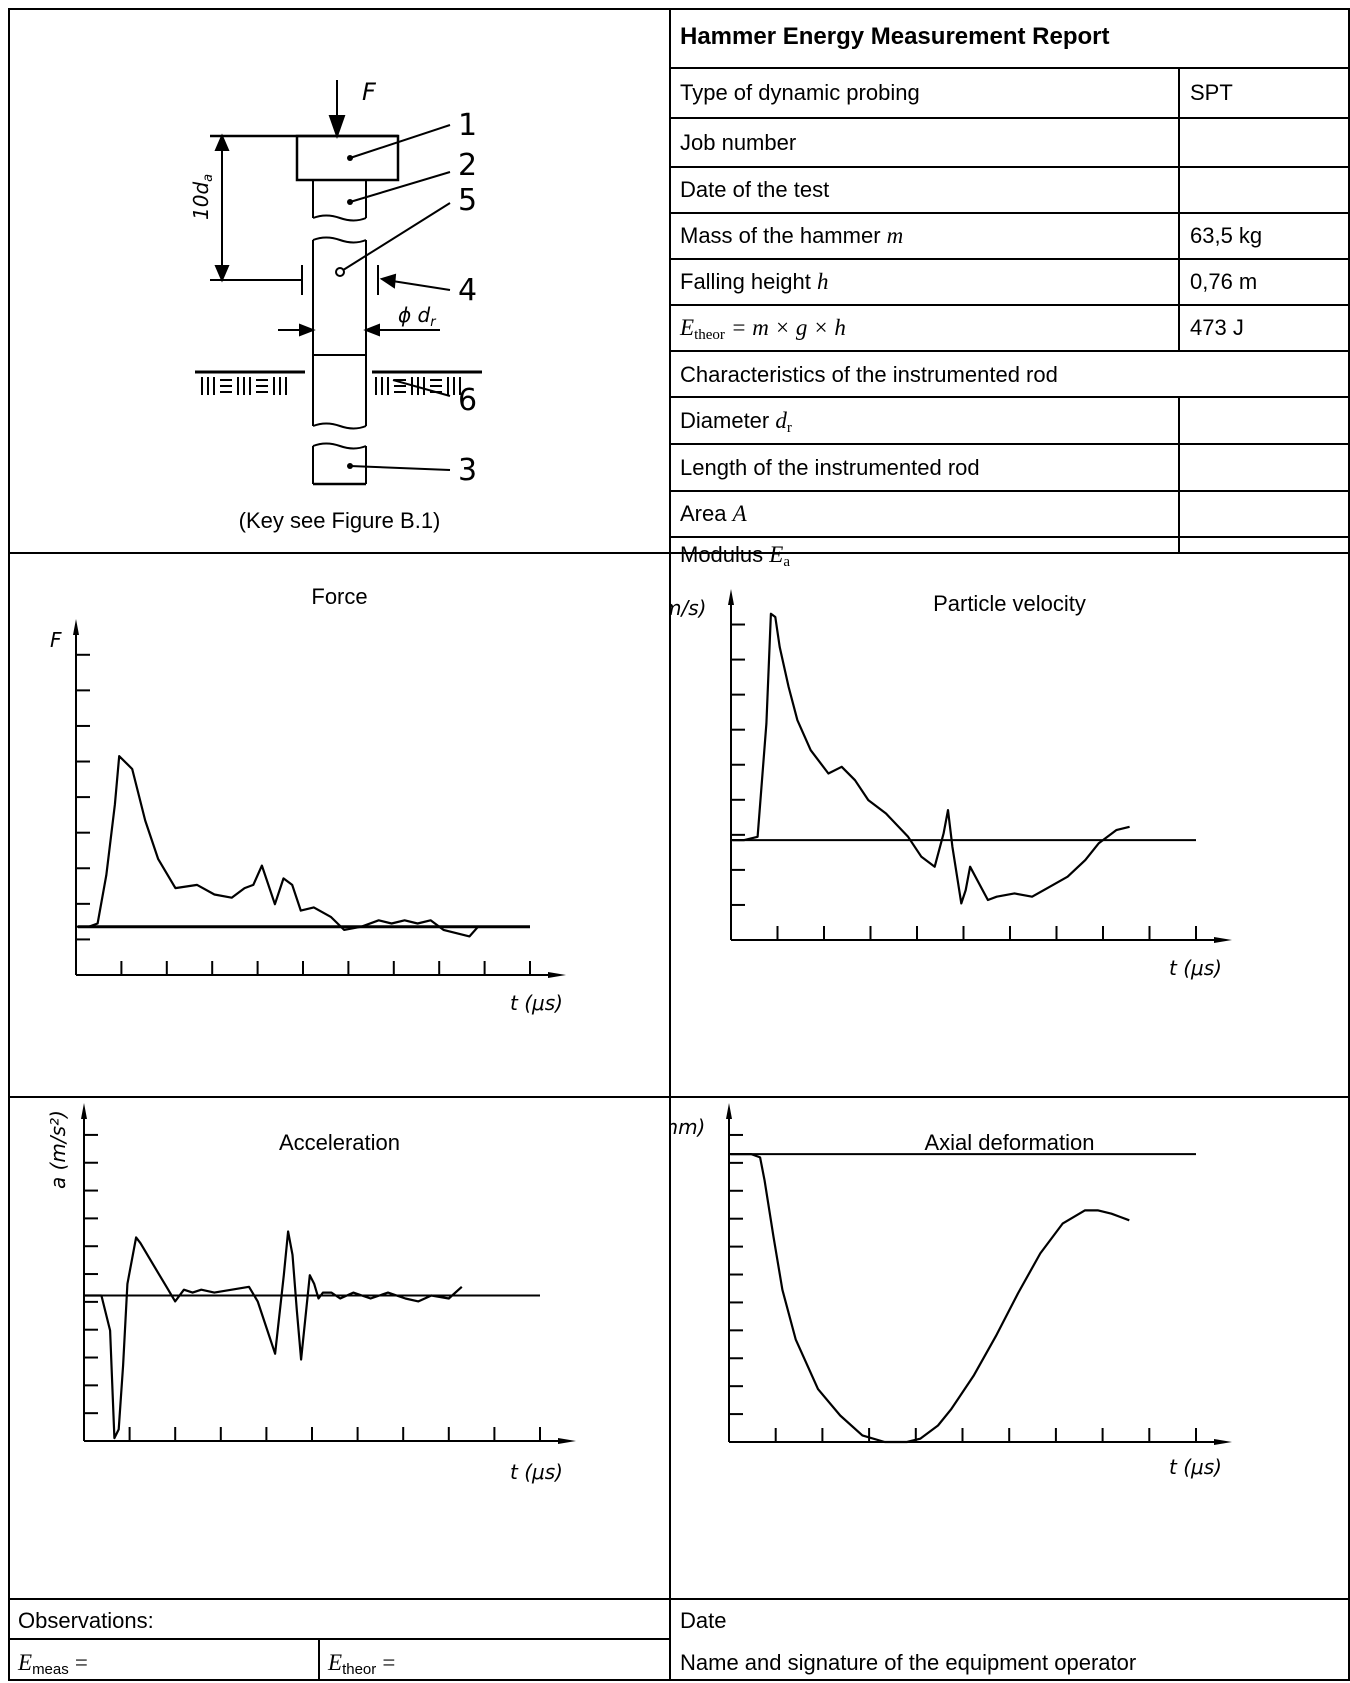 Image resolution: width=1350 pixels, height=1683 pixels. I want to click on e-theor-field: Etheor =, so click(361, 1666).